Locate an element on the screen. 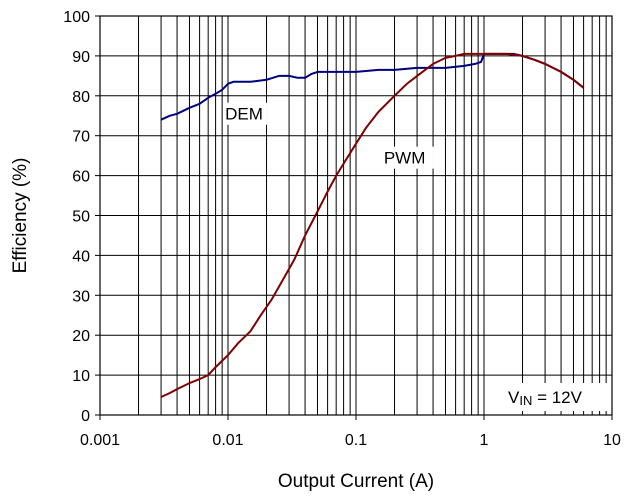 Image resolution: width=624 pixels, height=497 pixels. x-axis-title: Output Current (A) is located at coordinates (356, 481).